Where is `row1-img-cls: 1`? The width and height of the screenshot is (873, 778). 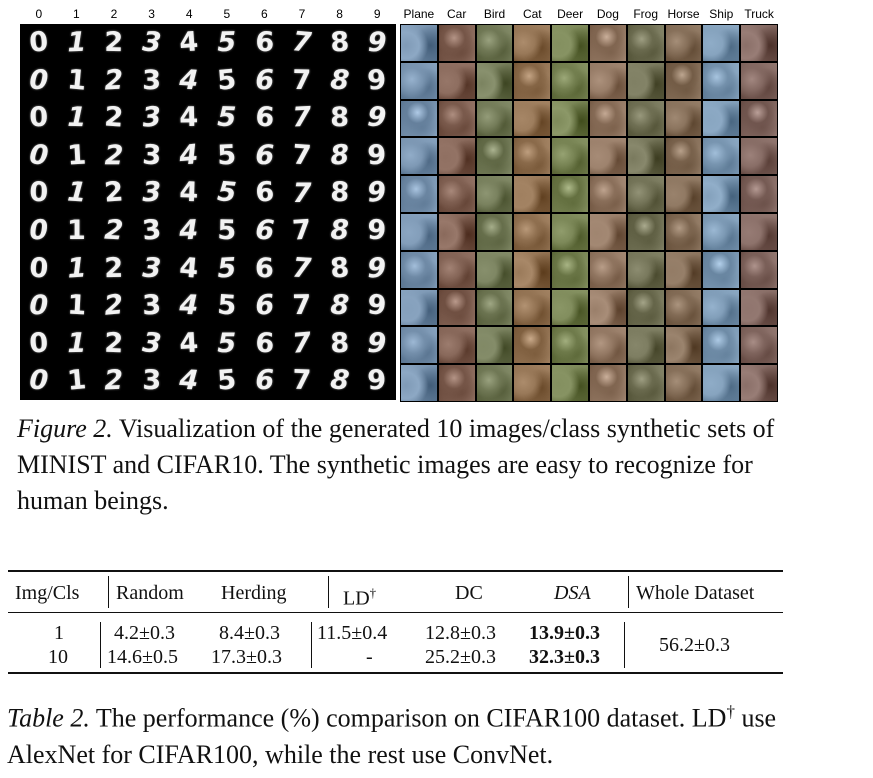 row1-img-cls: 1 is located at coordinates (59, 633).